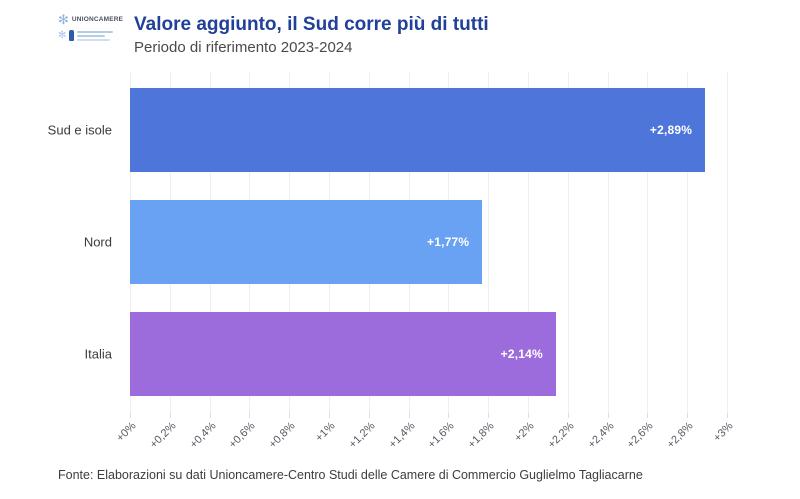 The height and width of the screenshot is (499, 800). Describe the element at coordinates (441, 435) in the screenshot. I see `x-tick-label: +1,6%` at that location.